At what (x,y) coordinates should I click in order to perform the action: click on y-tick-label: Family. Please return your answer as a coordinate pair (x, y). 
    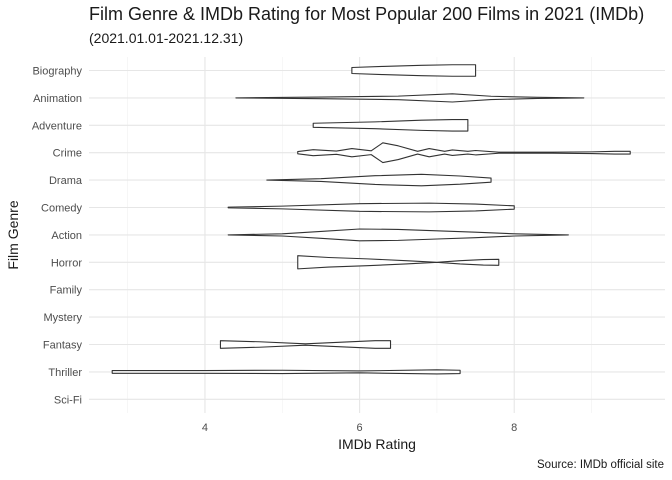
    Looking at the image, I should click on (66, 291).